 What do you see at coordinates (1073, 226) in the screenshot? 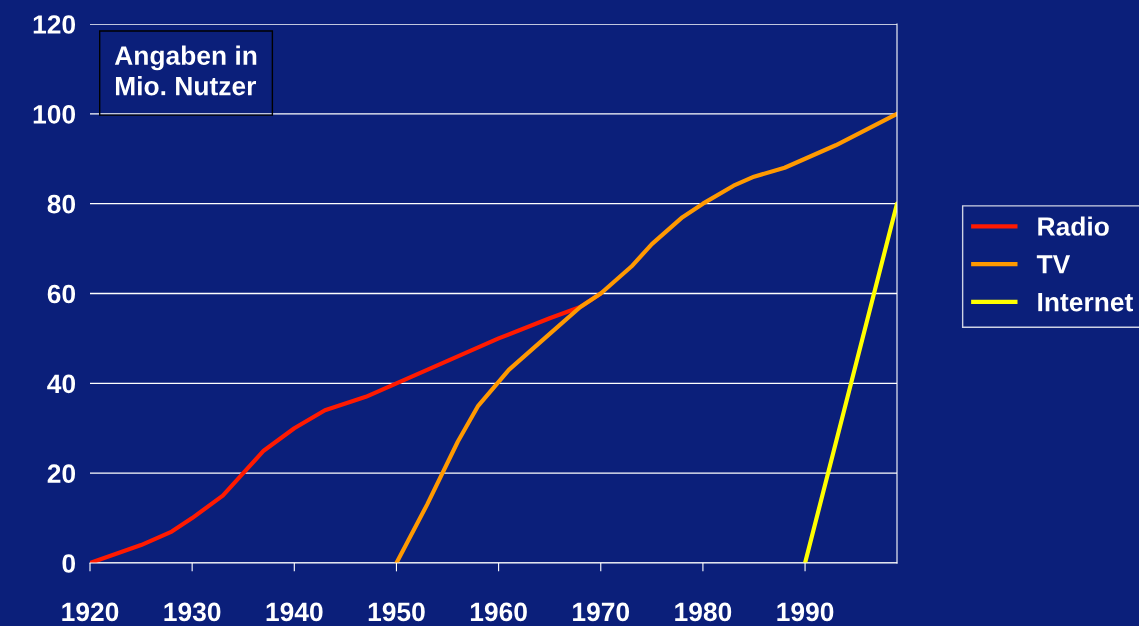
I see `legend-label: Radio` at bounding box center [1073, 226].